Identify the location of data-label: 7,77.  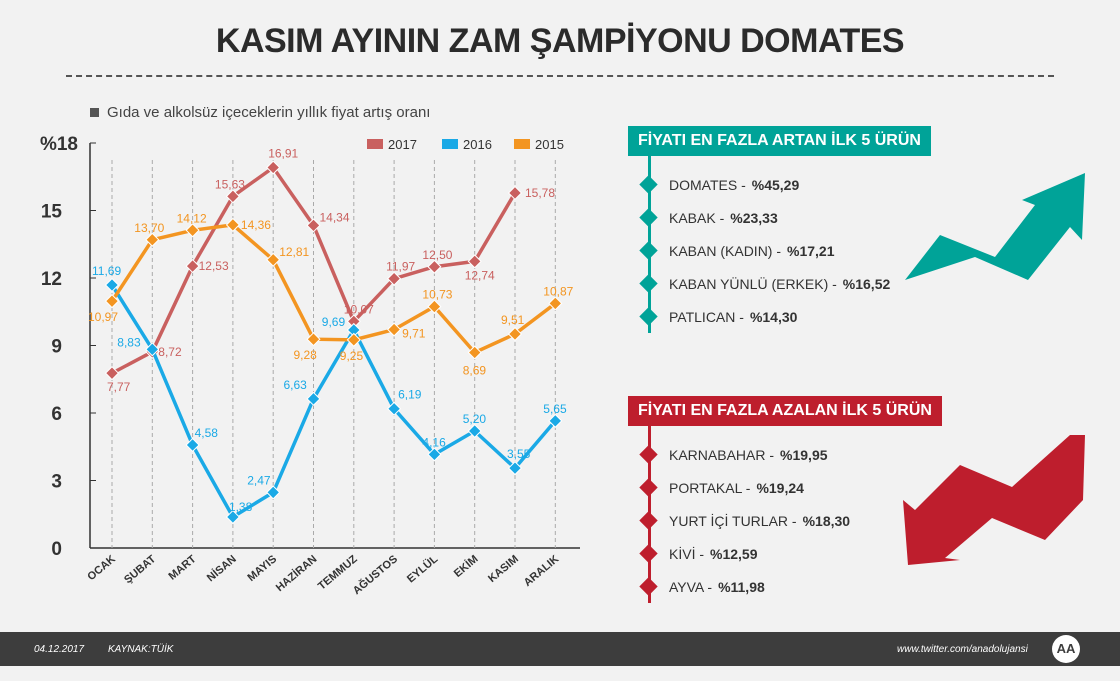
(119, 387).